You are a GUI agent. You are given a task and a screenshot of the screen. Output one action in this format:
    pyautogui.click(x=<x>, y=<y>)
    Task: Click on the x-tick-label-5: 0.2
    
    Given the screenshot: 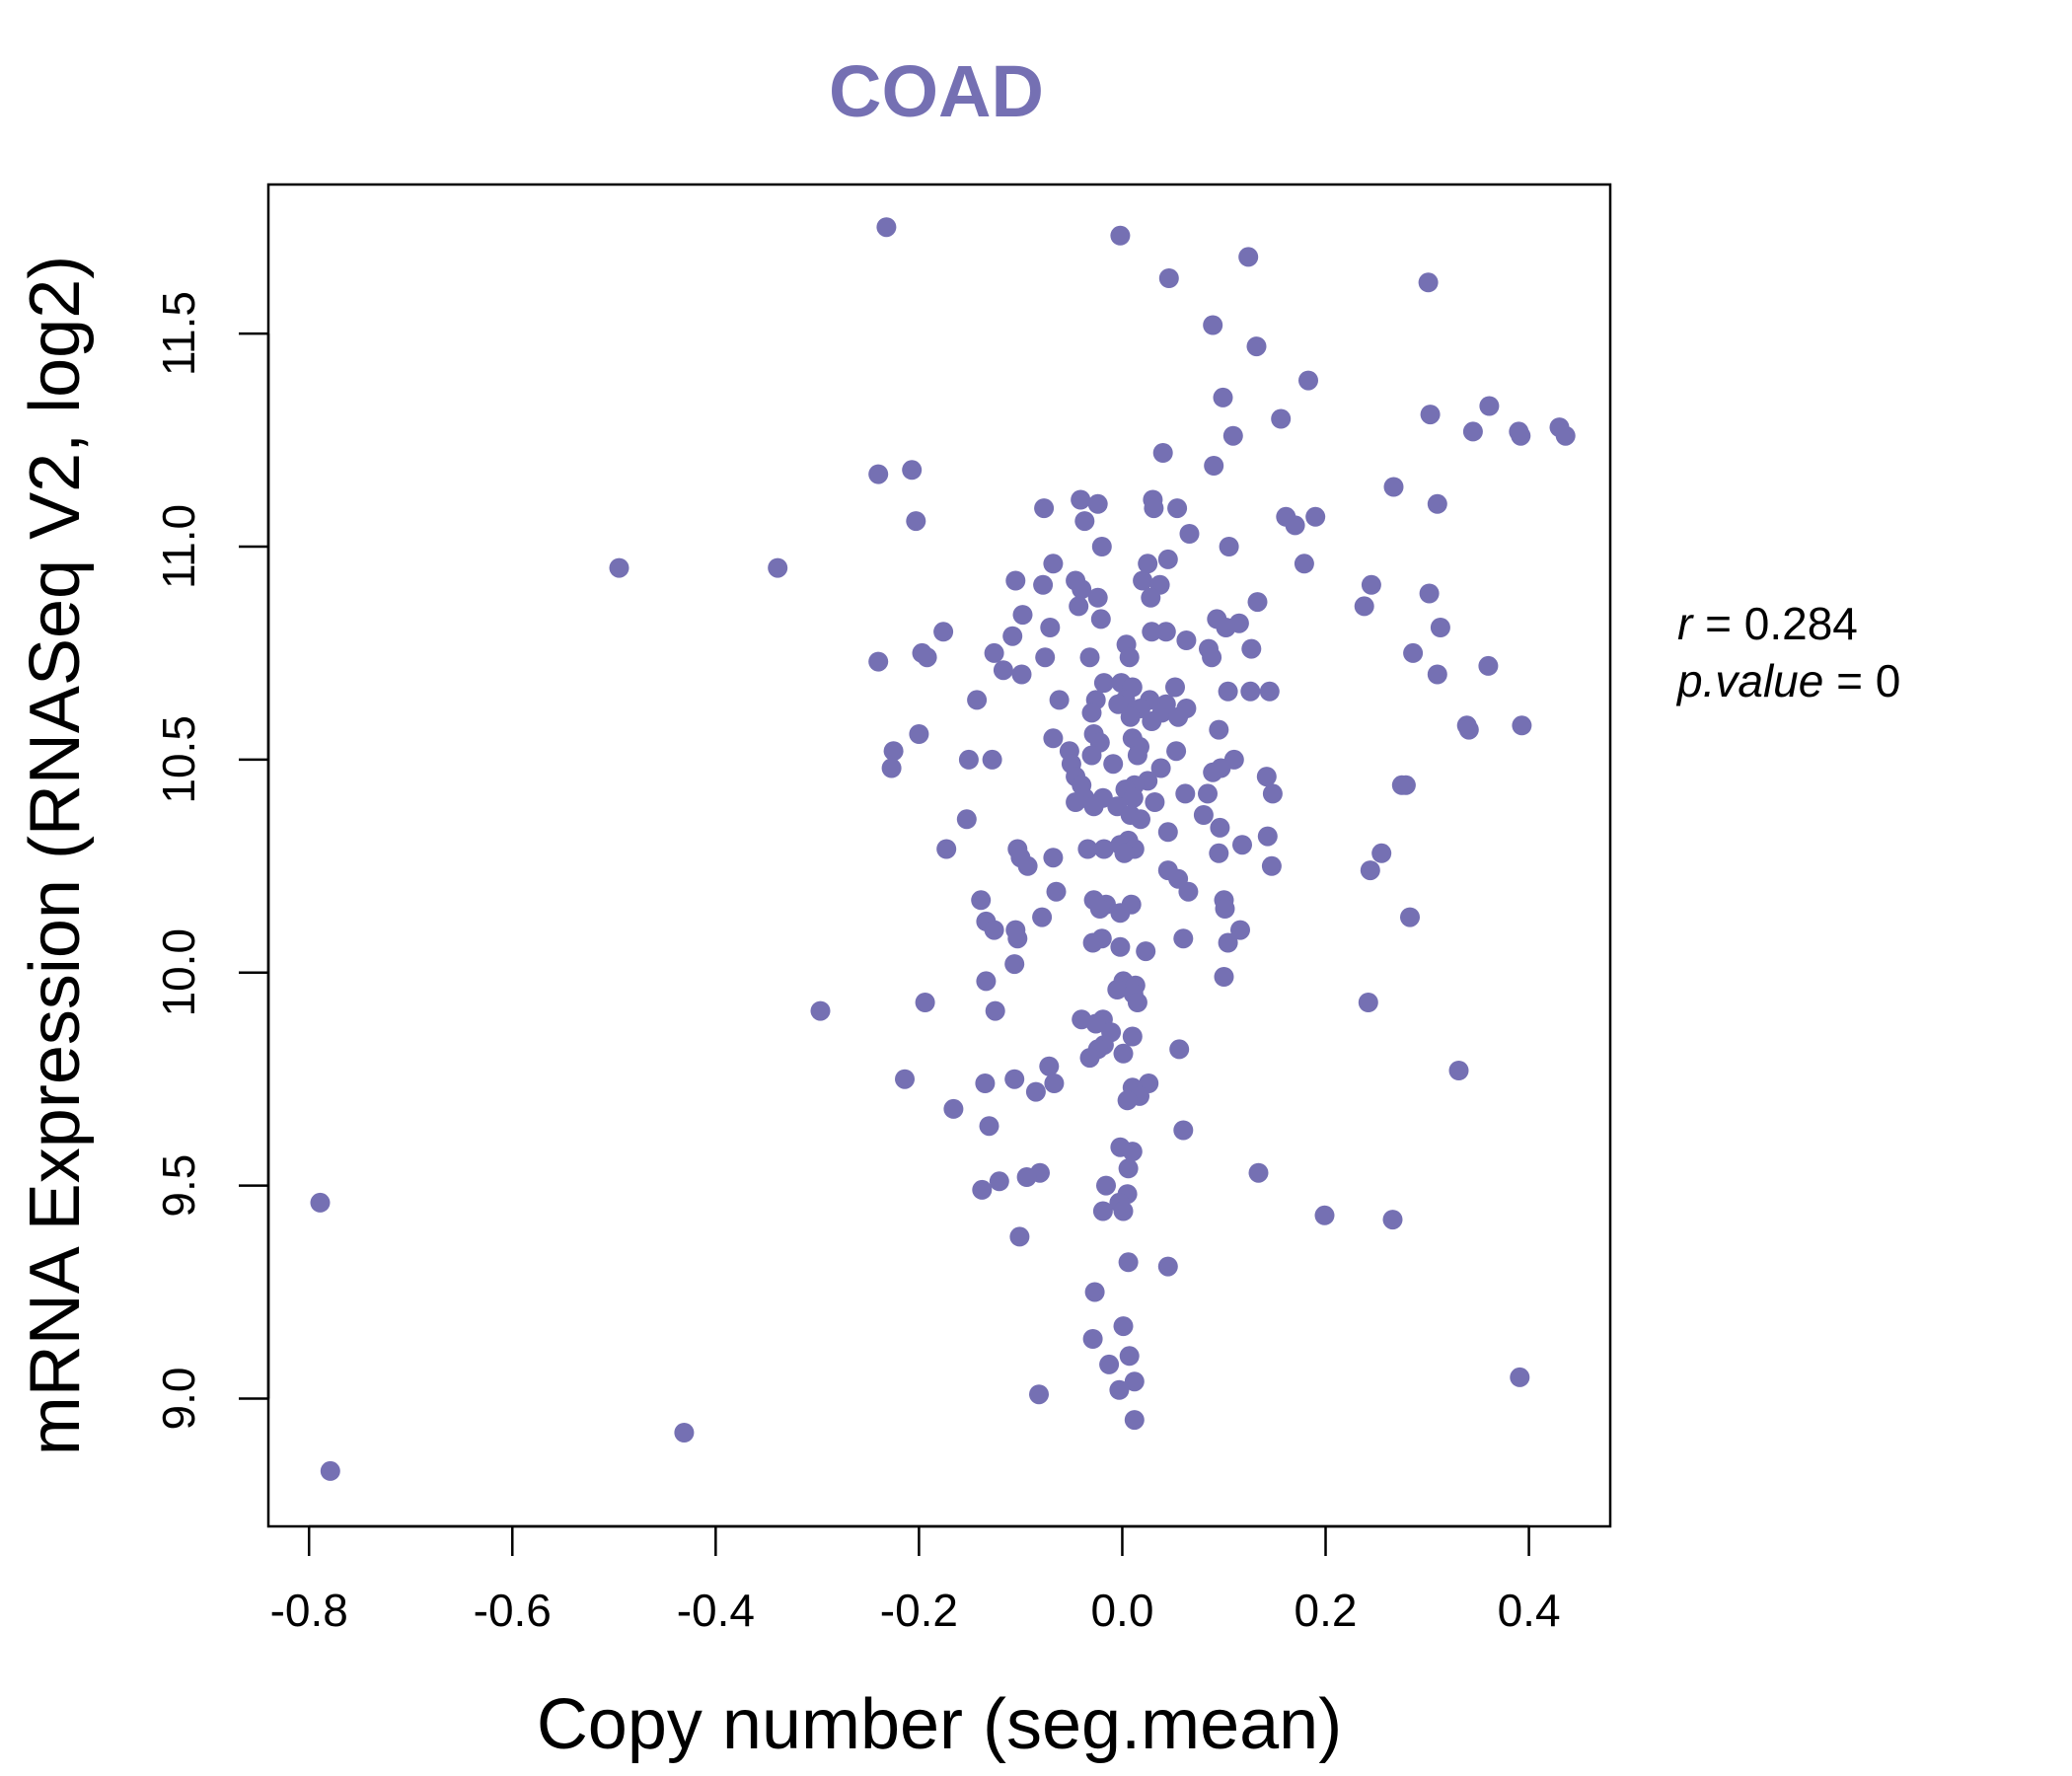 What is the action you would take?
    pyautogui.click(x=1327, y=1610)
    